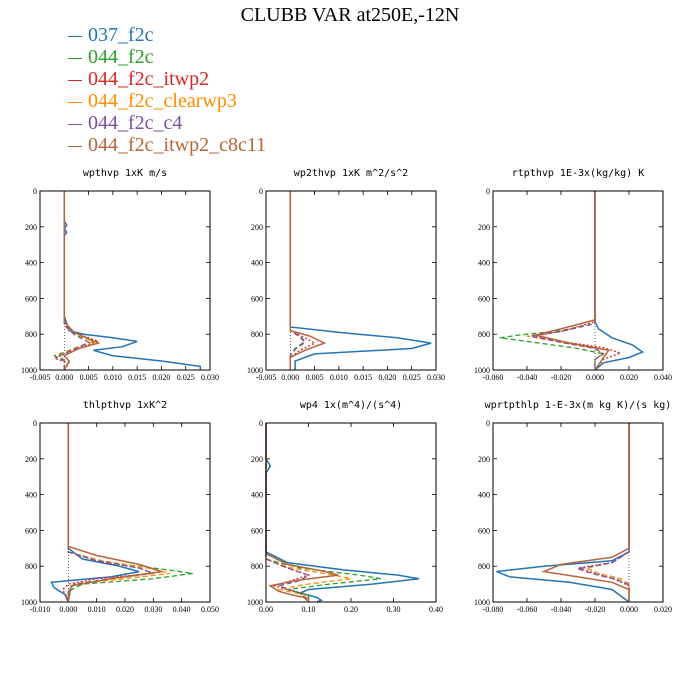 This screenshot has width=700, height=700. What do you see at coordinates (309, 609) in the screenshot?
I see `x-tick-label: 0.10` at bounding box center [309, 609].